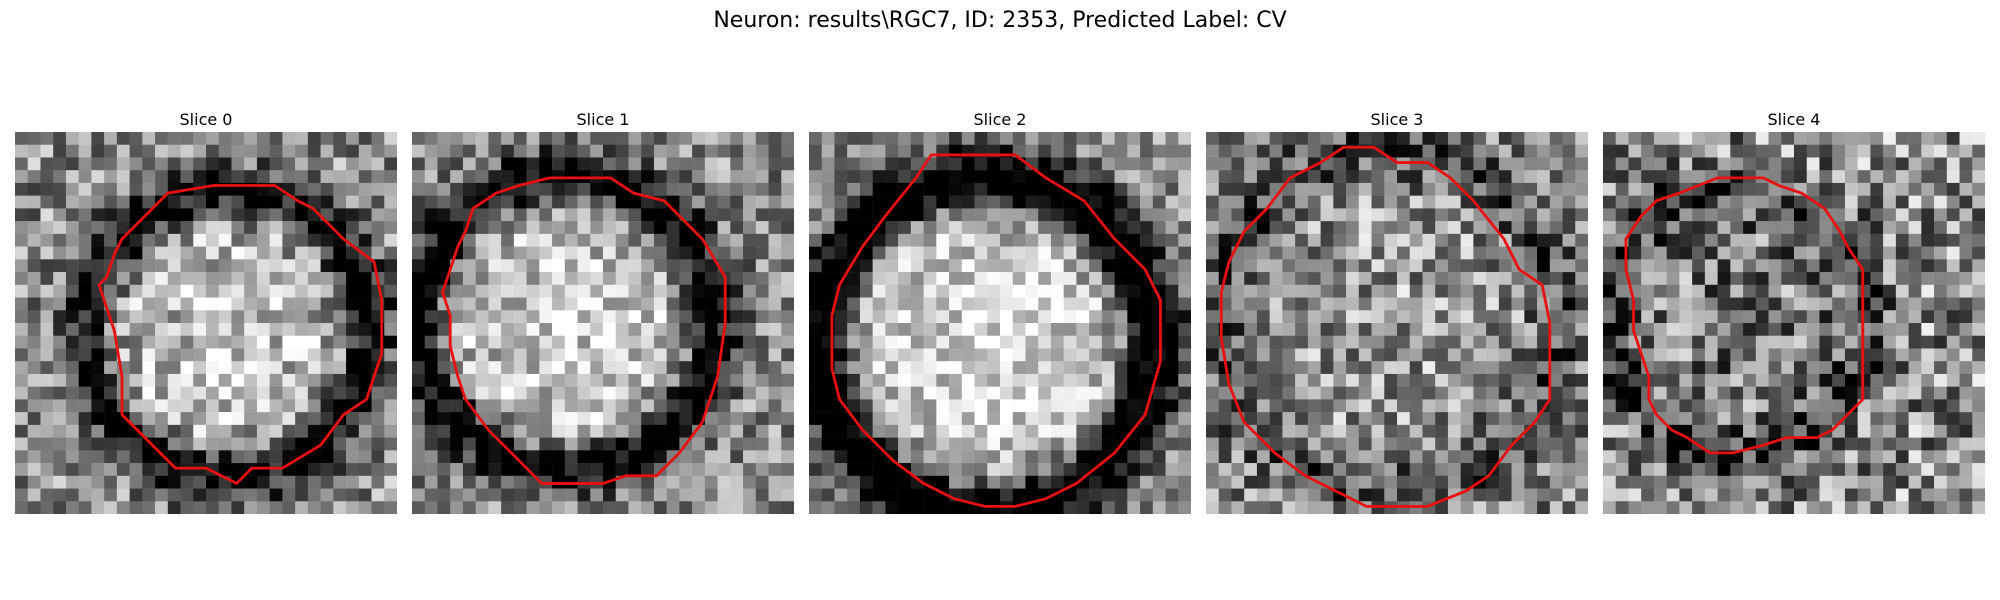  I want to click on panel-slice-1: Slice 1, so click(603, 312).